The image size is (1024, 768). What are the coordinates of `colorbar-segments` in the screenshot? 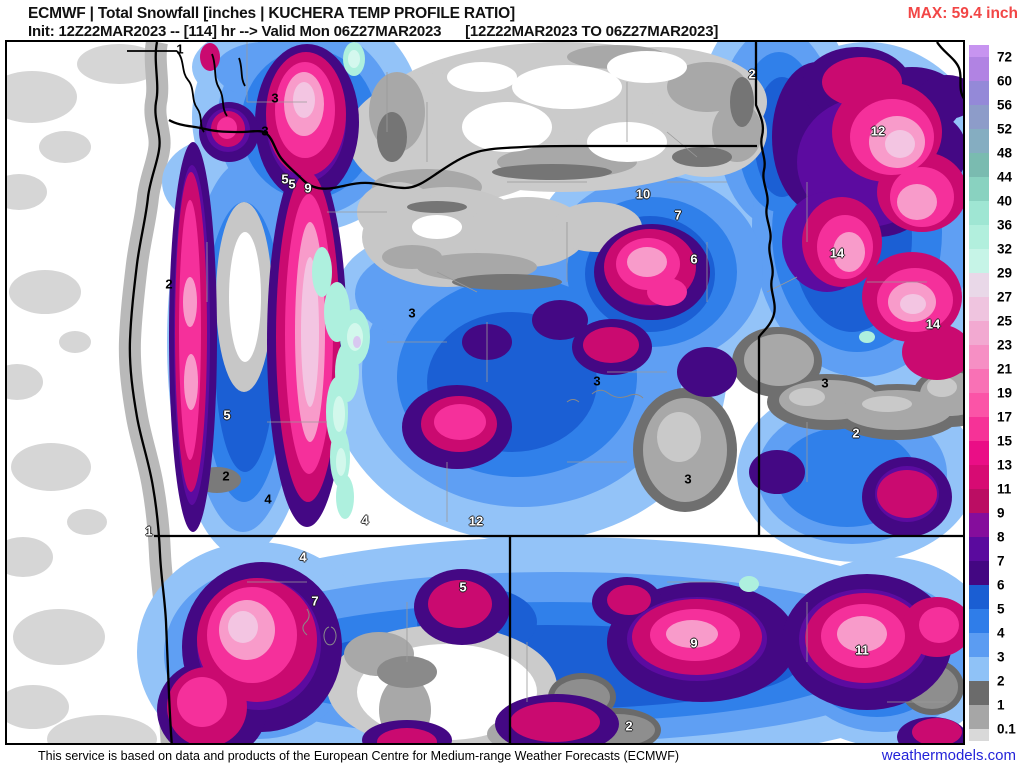 It's located at (979, 393).